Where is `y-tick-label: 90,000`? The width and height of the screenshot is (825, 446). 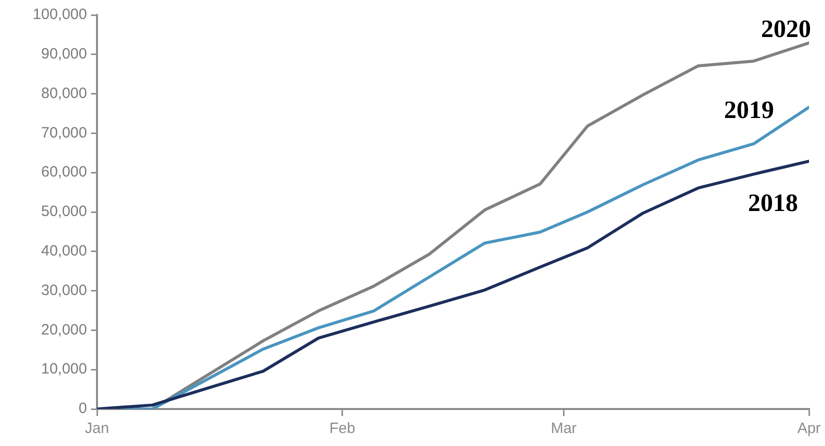
y-tick-label: 90,000 is located at coordinates (64, 54).